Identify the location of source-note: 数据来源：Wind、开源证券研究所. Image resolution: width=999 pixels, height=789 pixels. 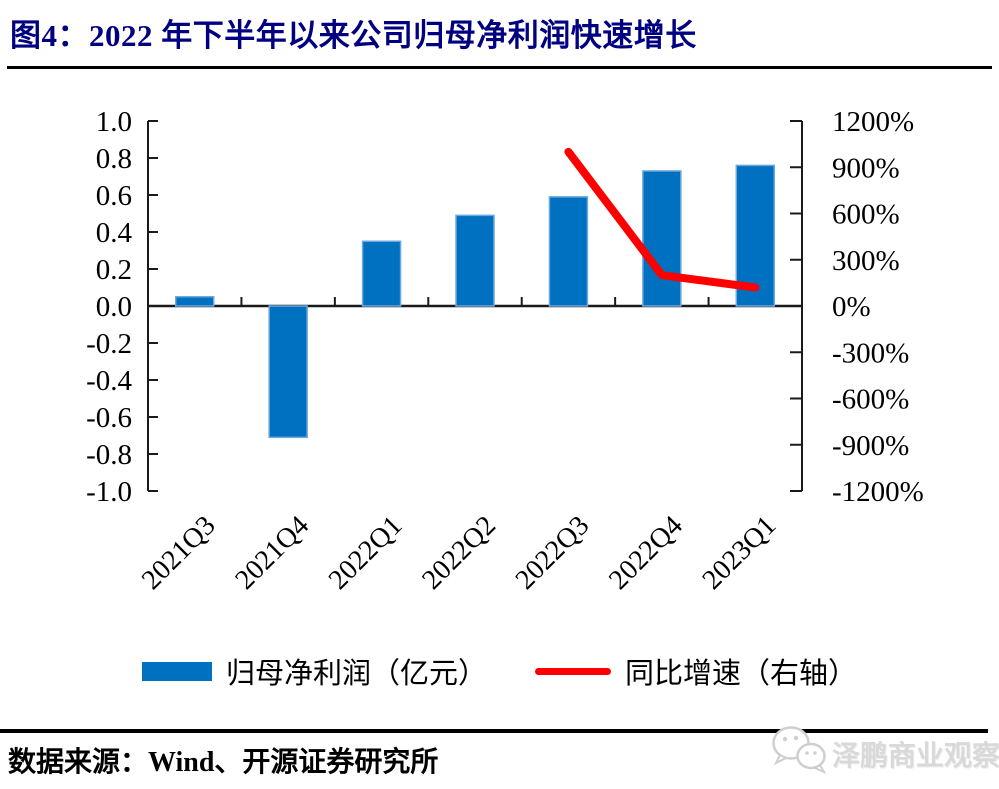
(223, 762).